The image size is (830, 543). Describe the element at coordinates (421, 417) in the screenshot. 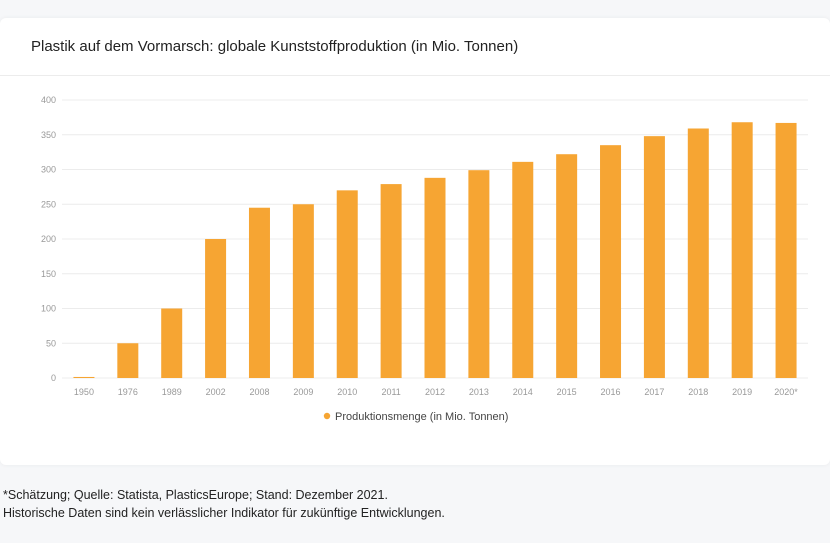

I see `legend-label: Produktionsmenge (in Mio. Tonnen)` at that location.